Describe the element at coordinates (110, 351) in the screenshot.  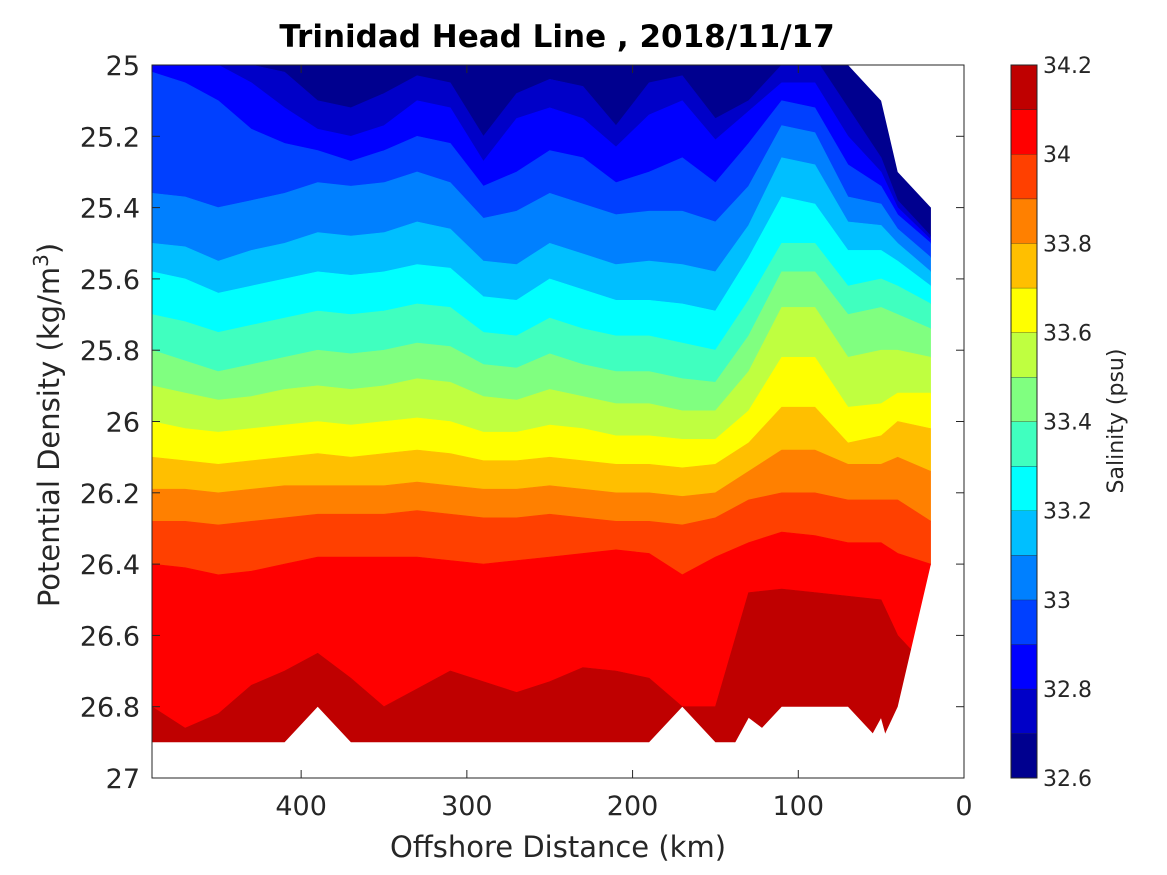
I see `y-tick-label: 25.8` at that location.